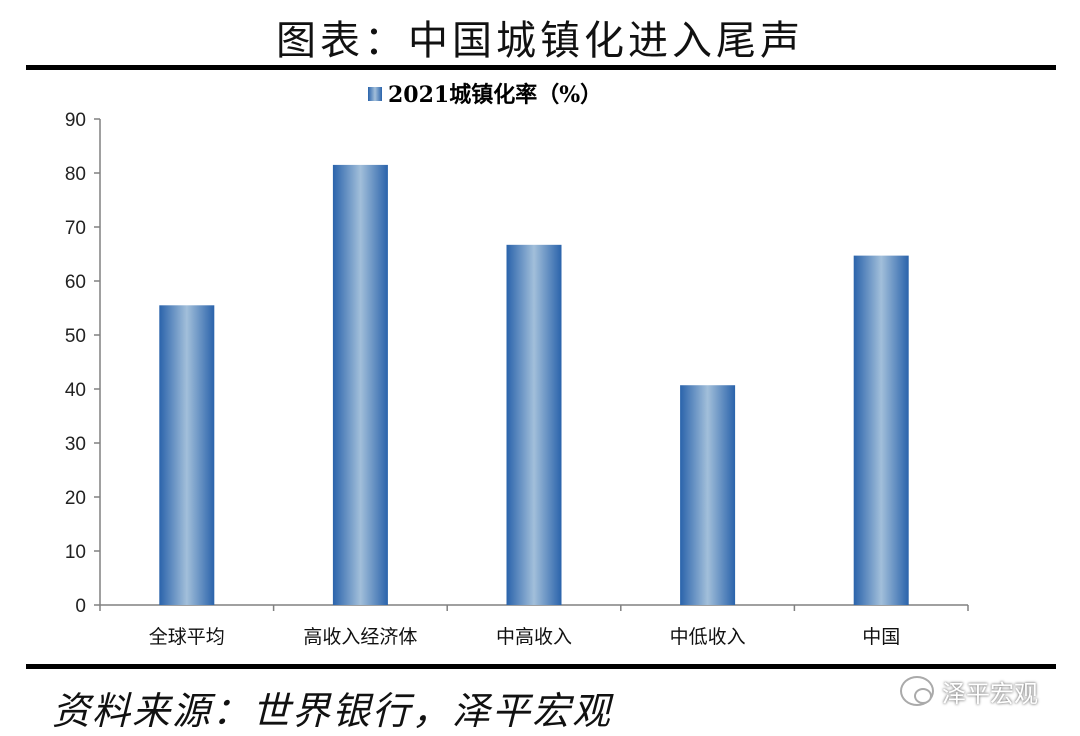 This screenshot has width=1080, height=736. I want to click on bottom-rule, so click(541, 666).